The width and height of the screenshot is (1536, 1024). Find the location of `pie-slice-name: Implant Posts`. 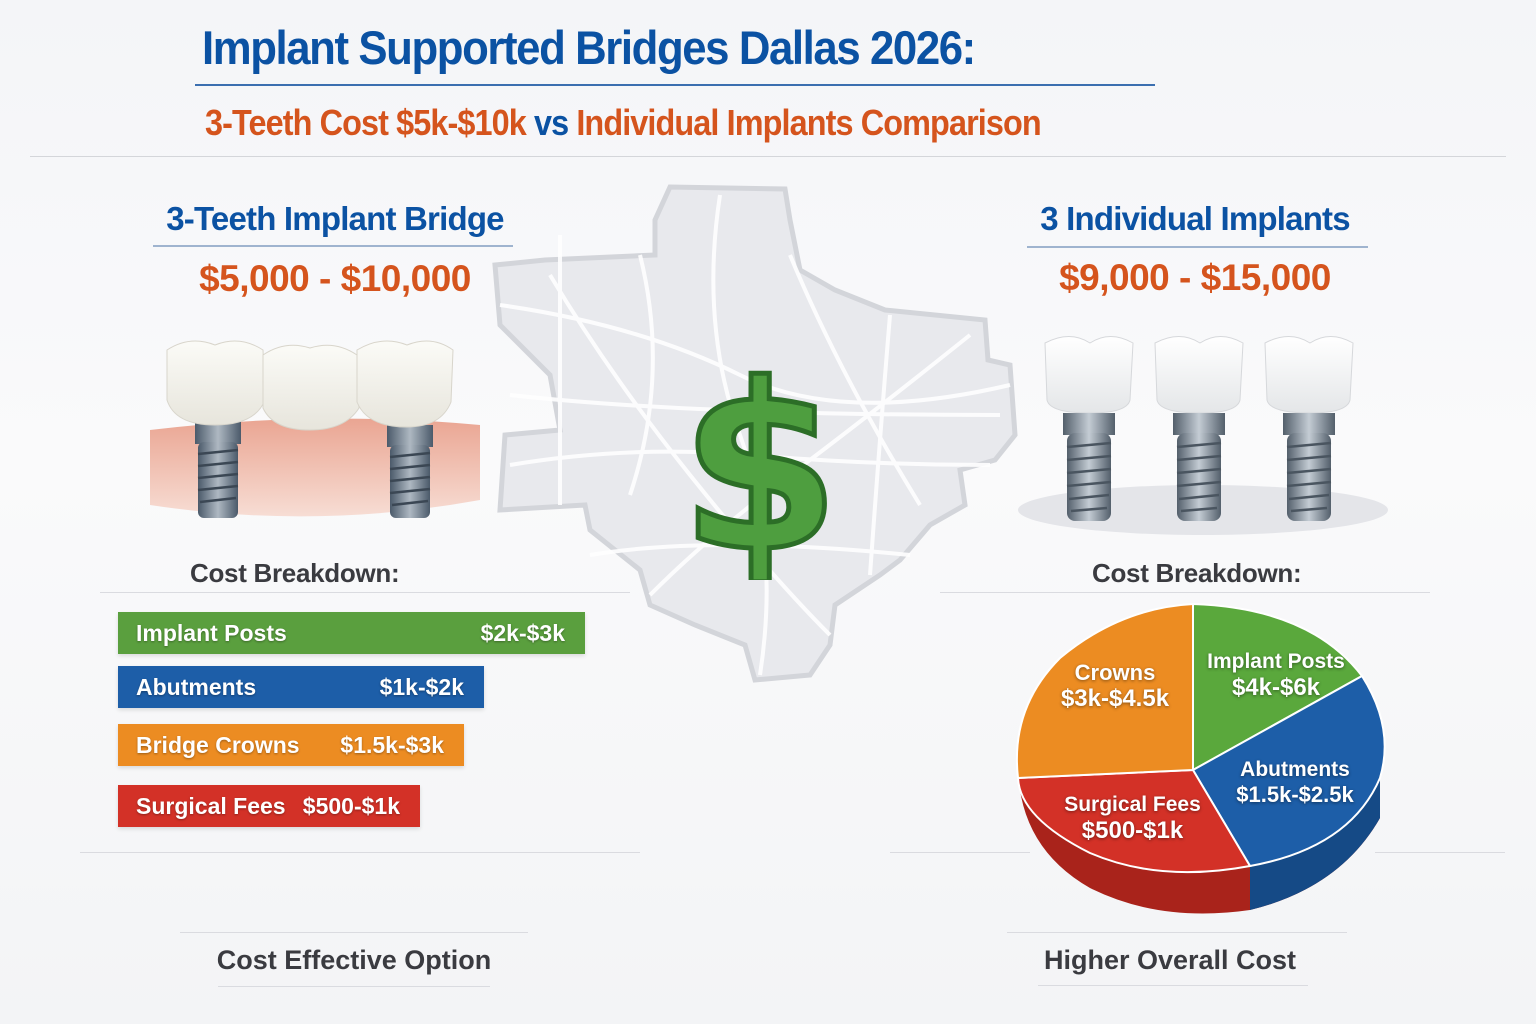

pie-slice-name: Implant Posts is located at coordinates (1276, 661).